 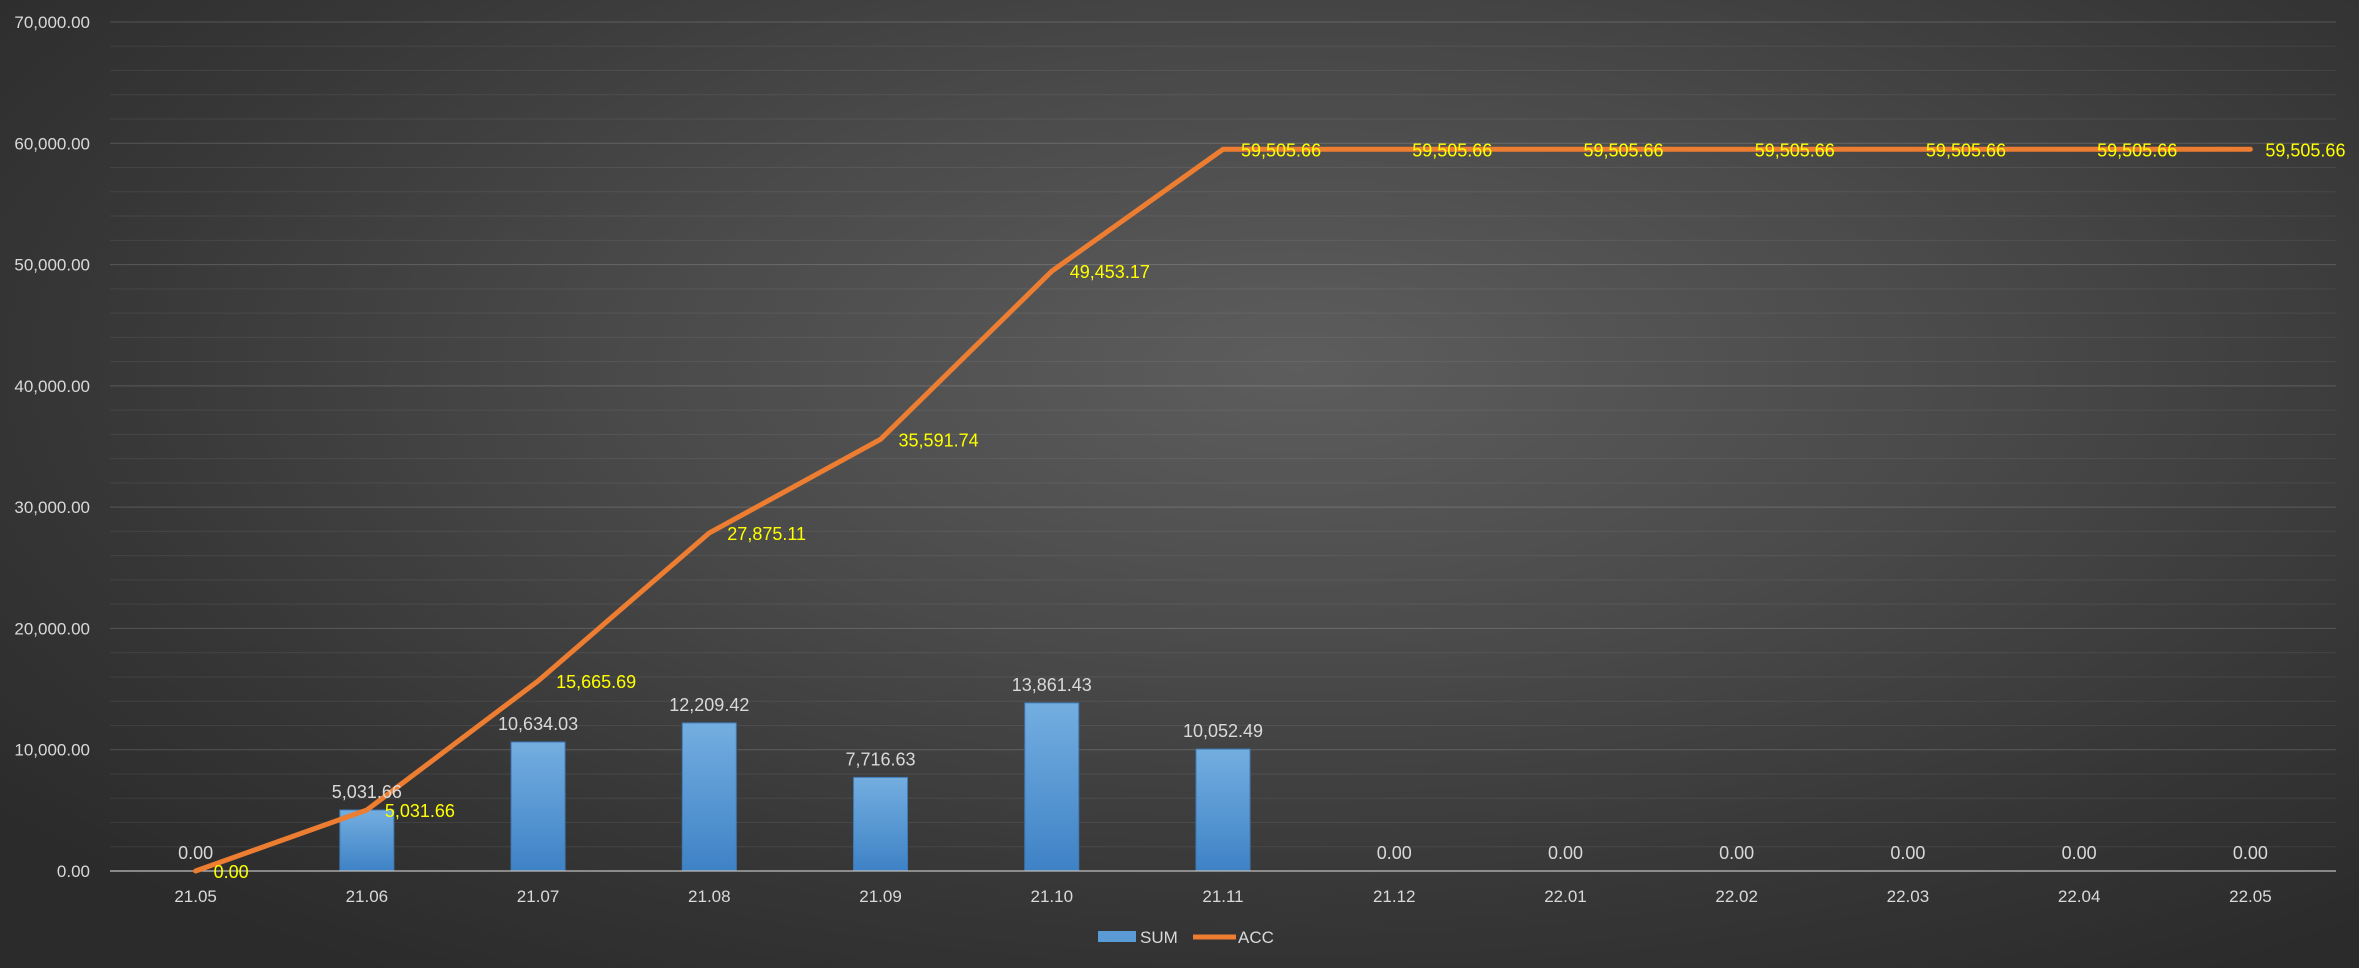 I want to click on y-tick-label: 20,000.00, so click(x=52, y=628).